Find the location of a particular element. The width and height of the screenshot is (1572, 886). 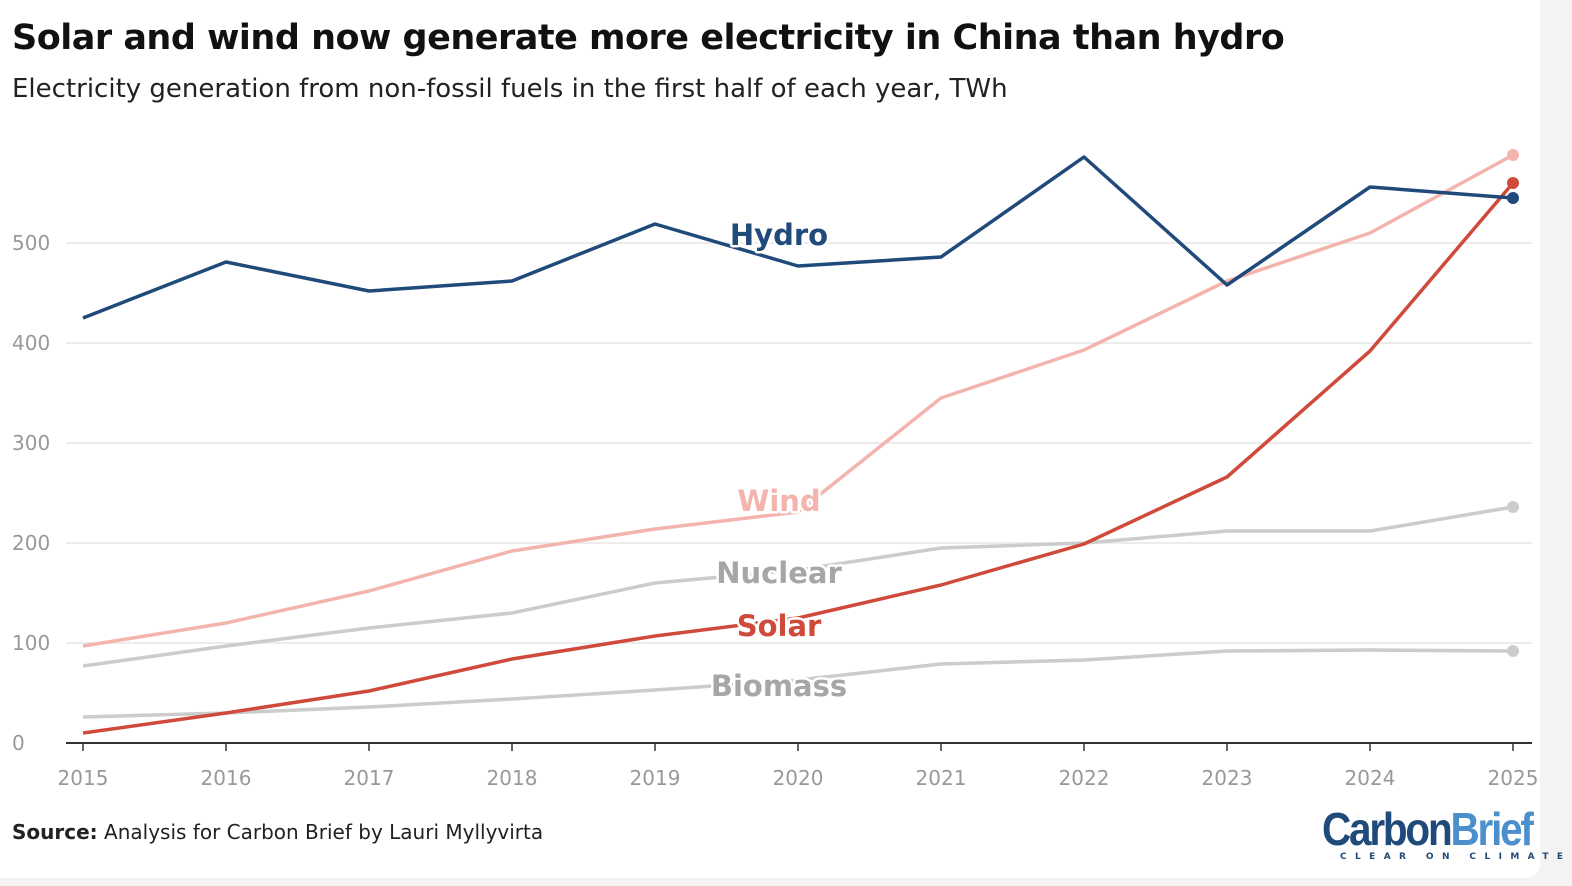

y-tick-label: 400 is located at coordinates (31, 343).